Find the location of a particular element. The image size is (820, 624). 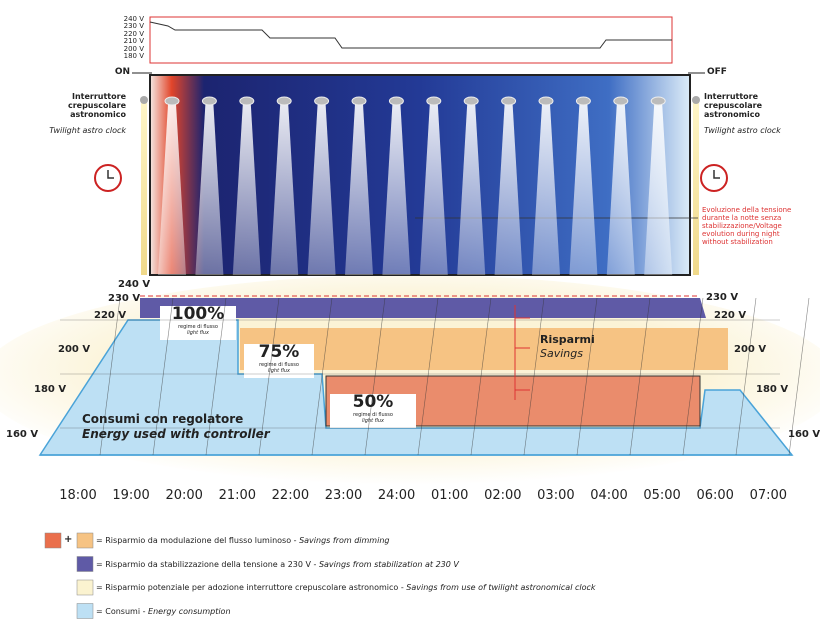

time-label: 03:00 is located at coordinates (556, 495).